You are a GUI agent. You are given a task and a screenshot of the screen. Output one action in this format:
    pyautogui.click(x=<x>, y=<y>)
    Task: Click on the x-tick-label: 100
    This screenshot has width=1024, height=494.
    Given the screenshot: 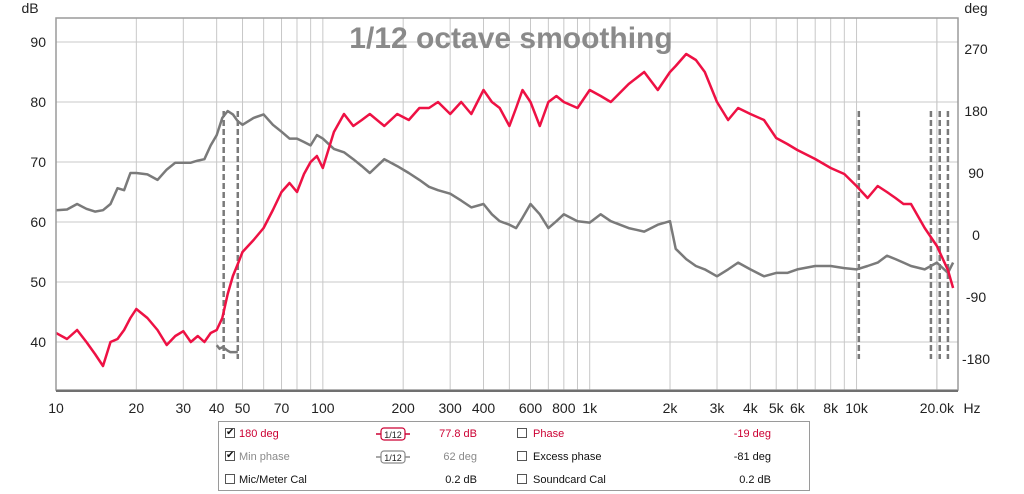 What is the action you would take?
    pyautogui.click(x=323, y=408)
    